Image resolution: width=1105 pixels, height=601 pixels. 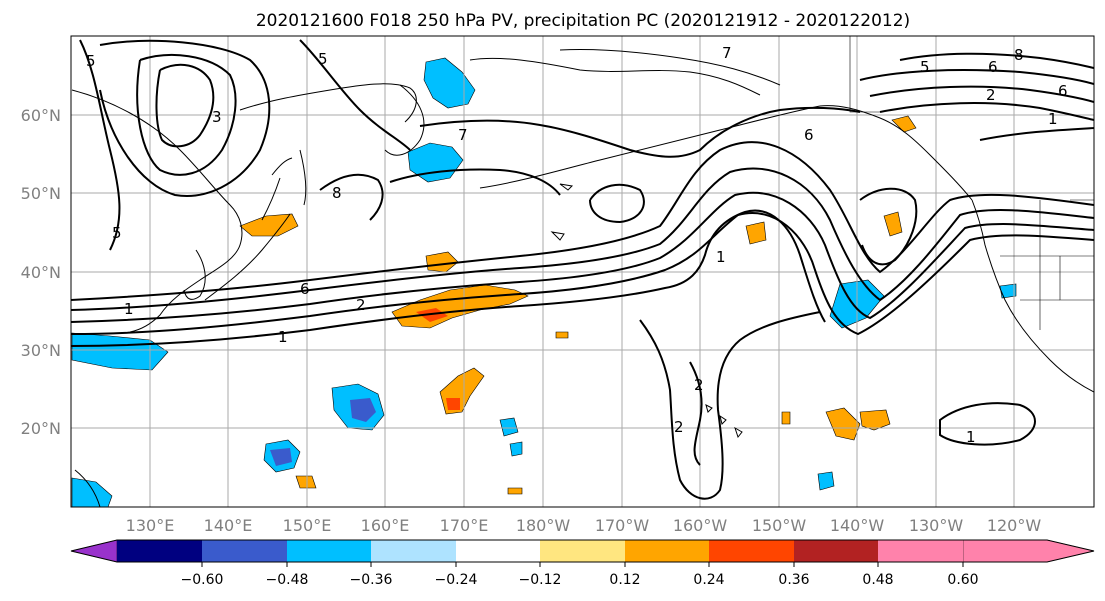 I want to click on colorbar-tick-label: −0.36, so click(x=371, y=580).